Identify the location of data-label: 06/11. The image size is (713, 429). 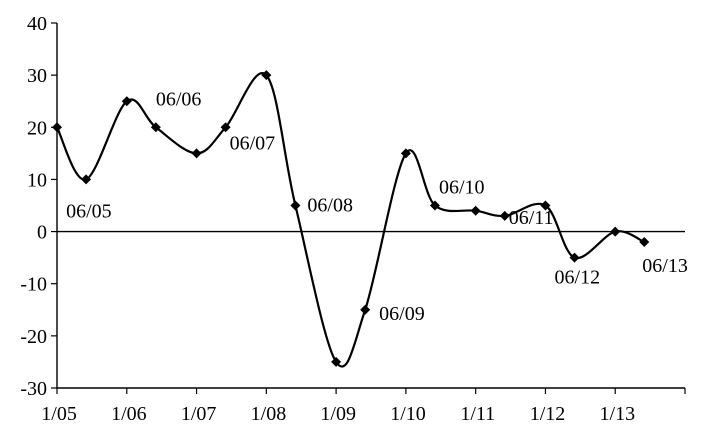
(531, 218).